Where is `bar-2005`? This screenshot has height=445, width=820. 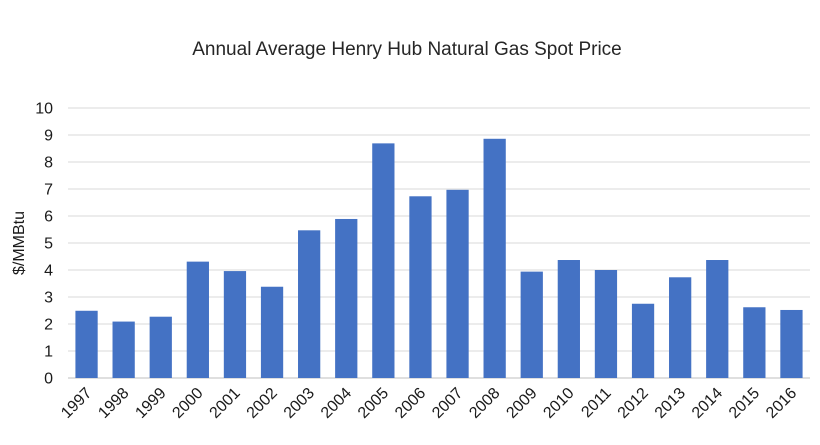
bar-2005 is located at coordinates (383, 260).